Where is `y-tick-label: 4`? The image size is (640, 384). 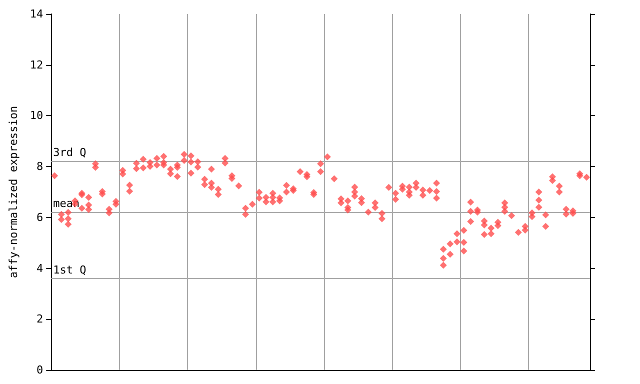
y-tick-label: 4 is located at coordinates (40, 268).